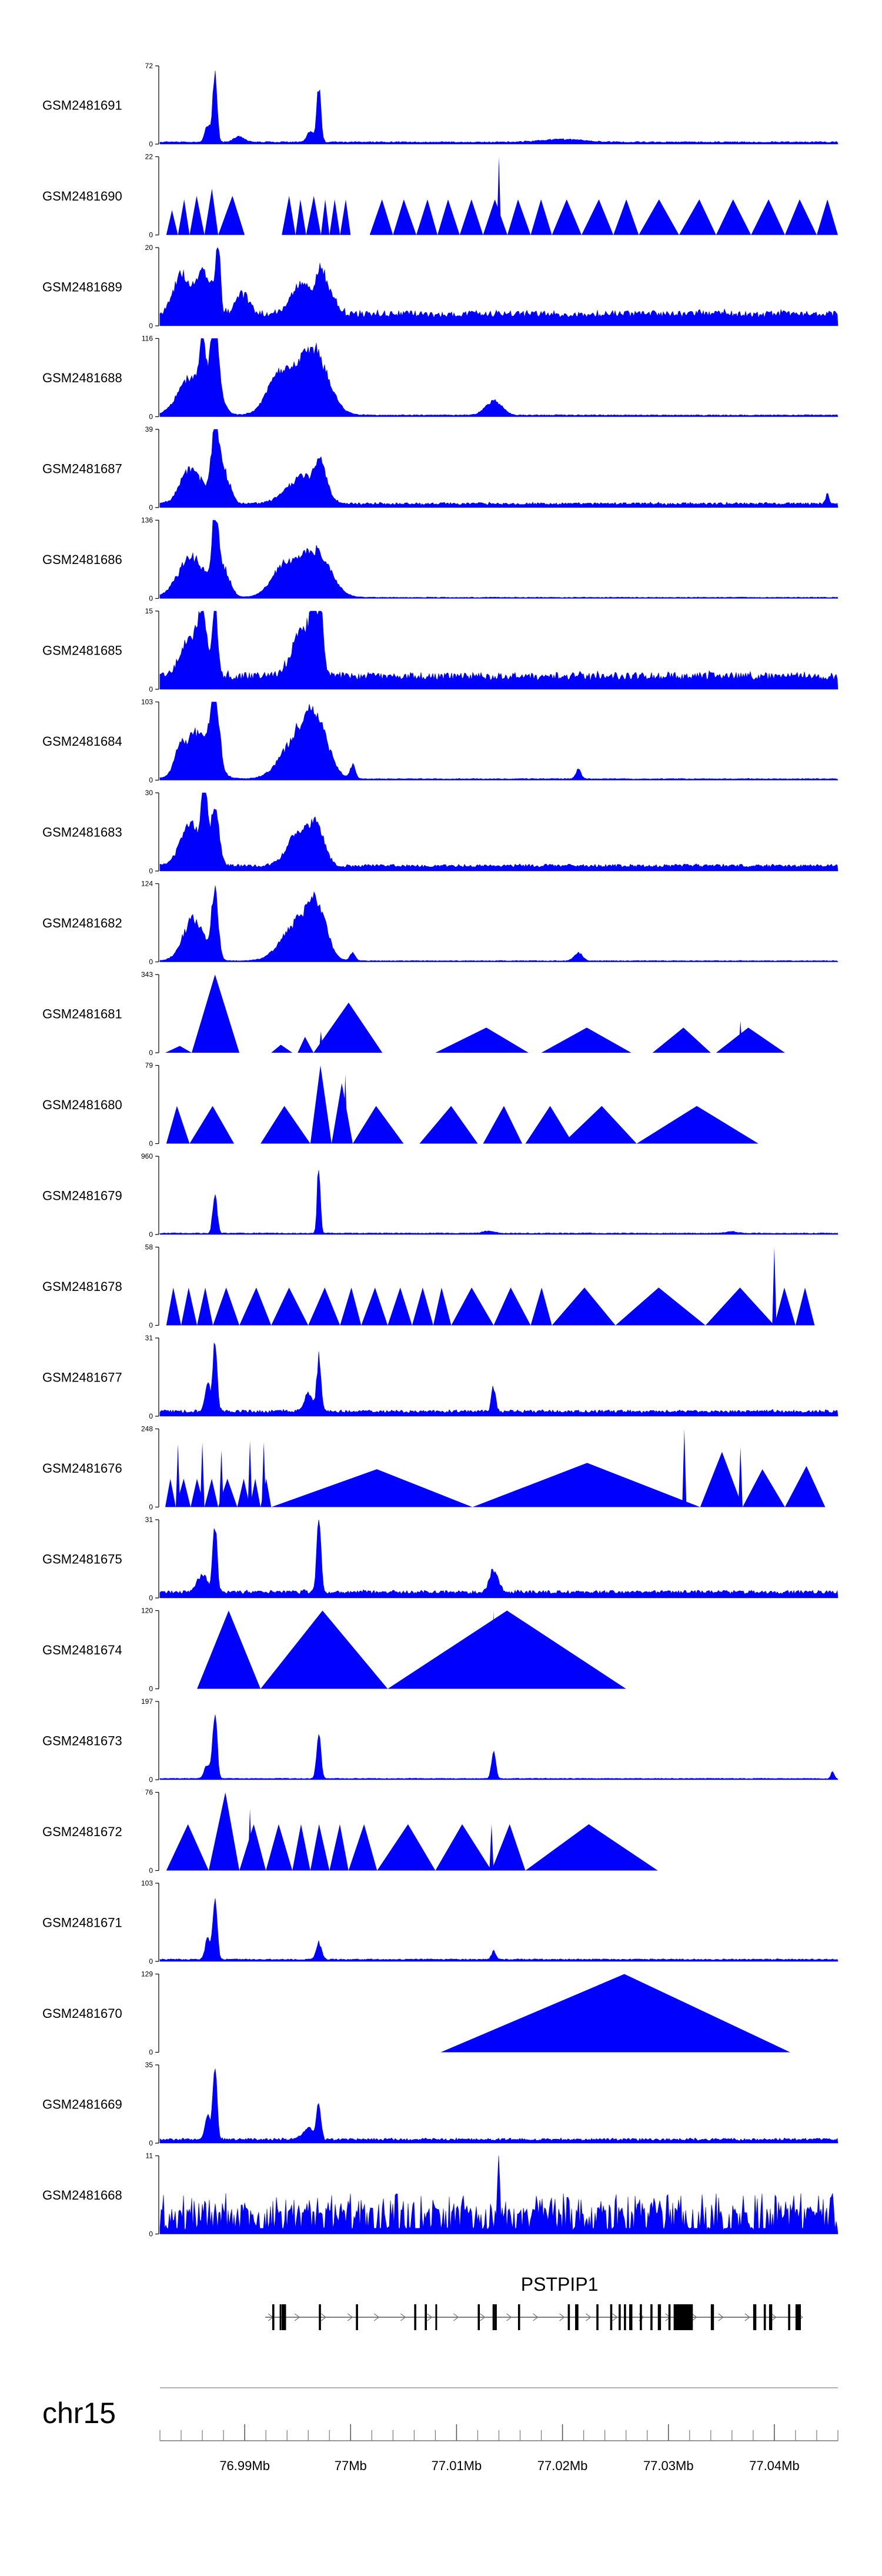  I want to click on coding-exon, so click(798, 2317).